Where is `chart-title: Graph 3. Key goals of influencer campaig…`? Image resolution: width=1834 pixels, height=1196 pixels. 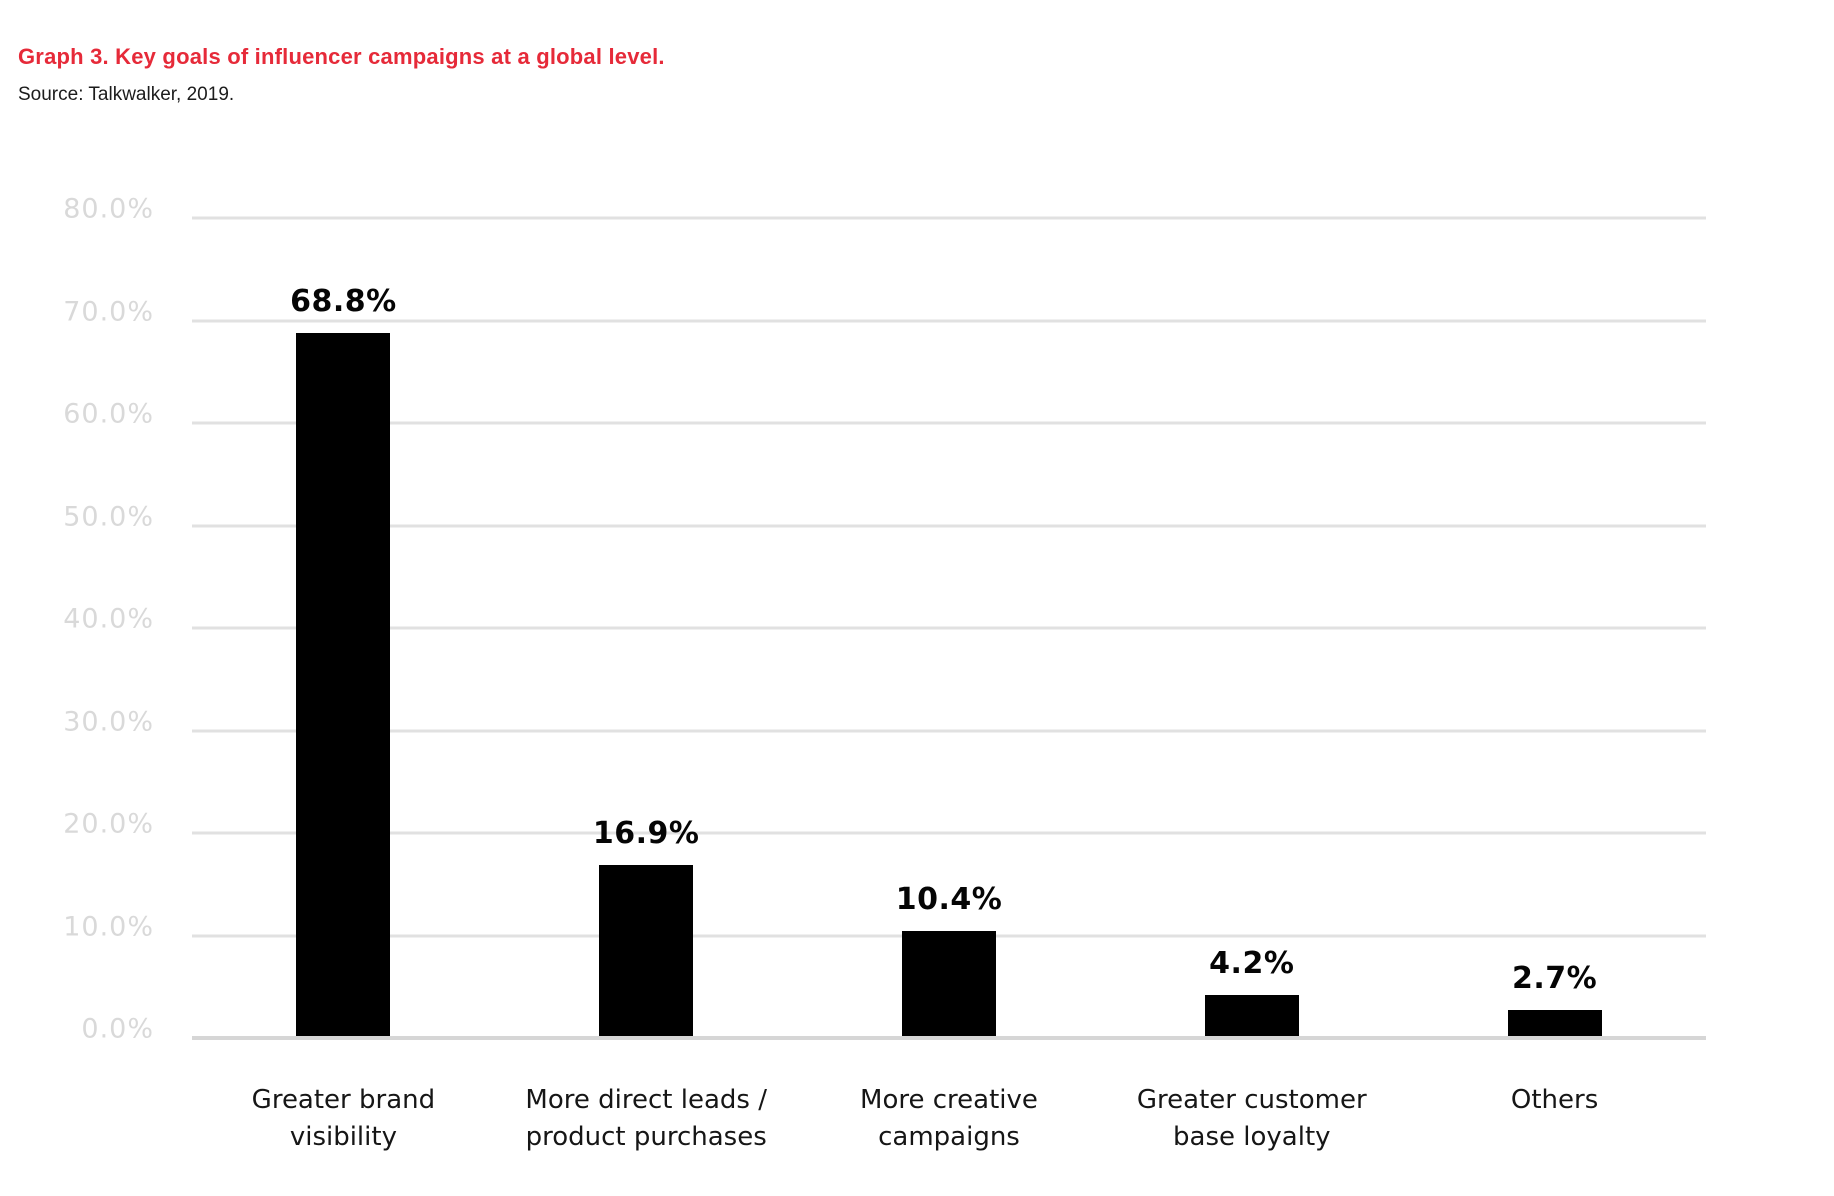
chart-title: Graph 3. Key goals of influencer campaig… is located at coordinates (341, 56).